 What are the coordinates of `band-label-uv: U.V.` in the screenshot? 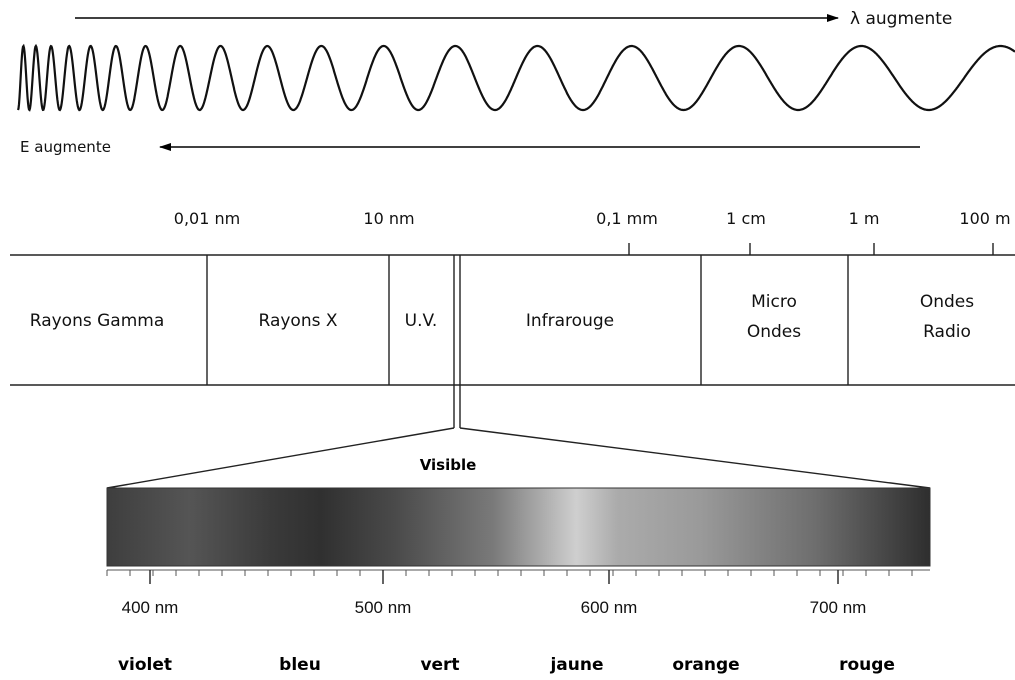 It's located at (421, 321).